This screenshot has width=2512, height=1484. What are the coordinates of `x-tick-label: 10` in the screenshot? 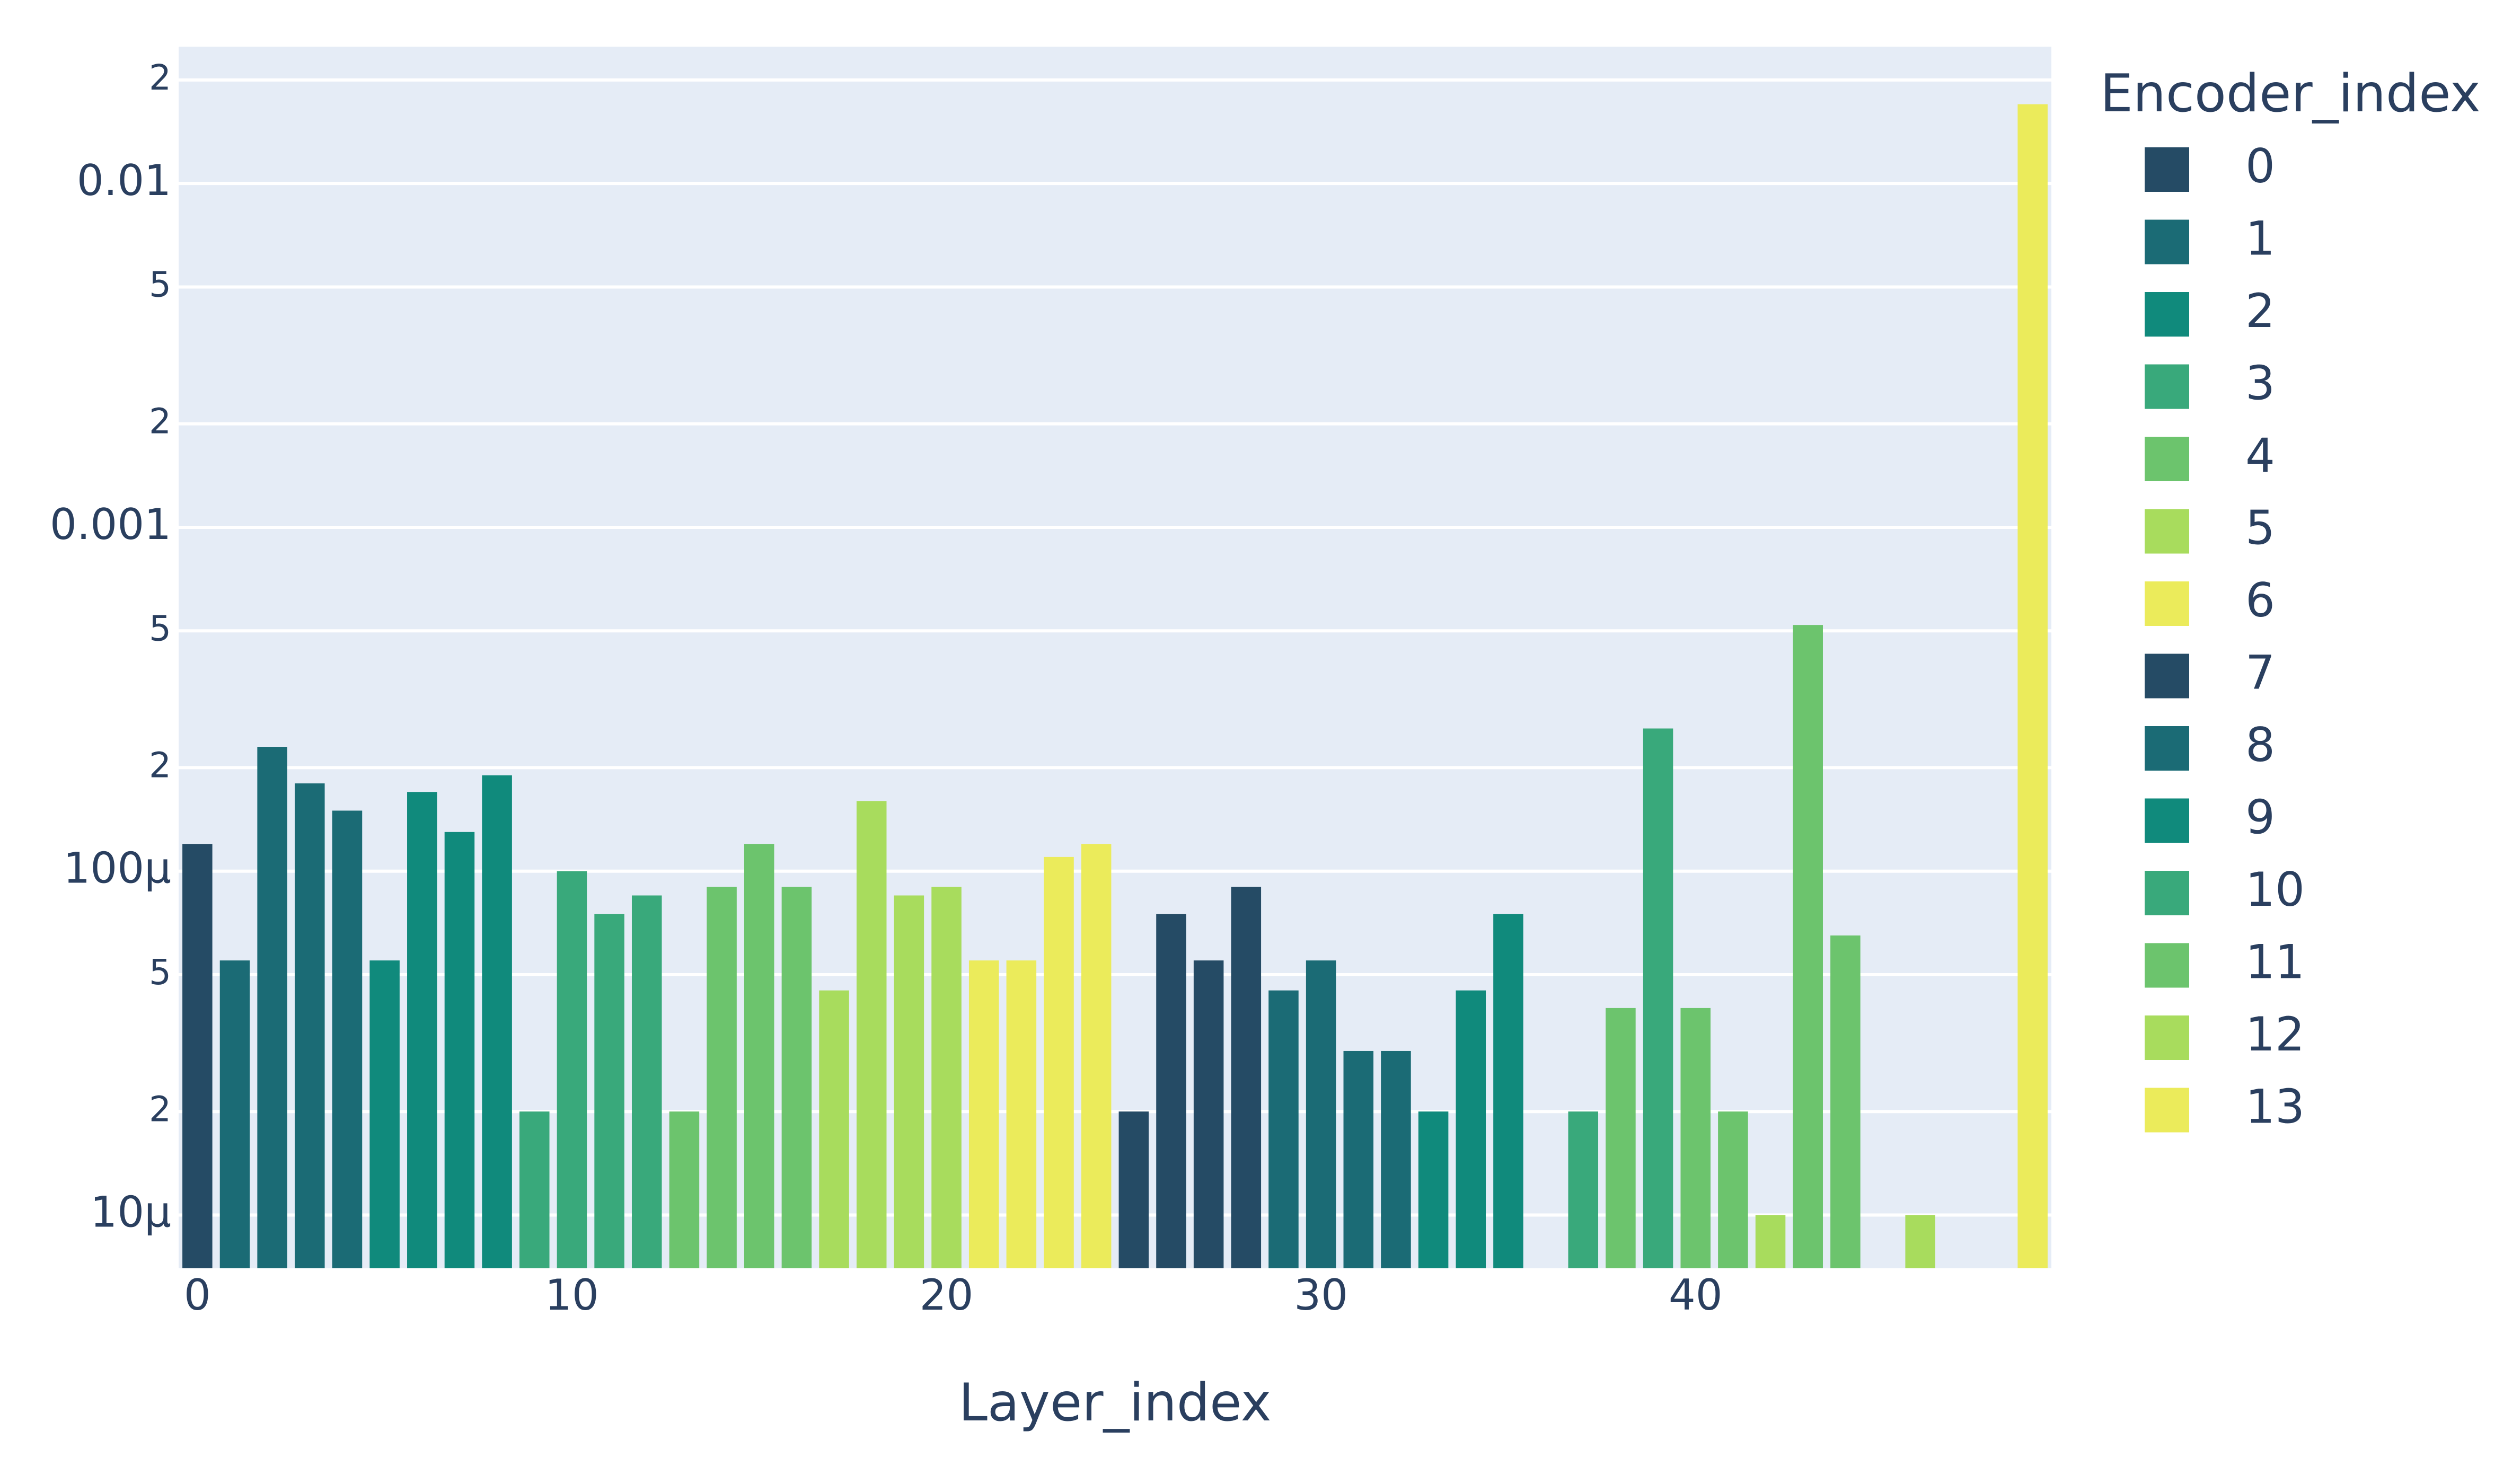 It's located at (572, 1295).